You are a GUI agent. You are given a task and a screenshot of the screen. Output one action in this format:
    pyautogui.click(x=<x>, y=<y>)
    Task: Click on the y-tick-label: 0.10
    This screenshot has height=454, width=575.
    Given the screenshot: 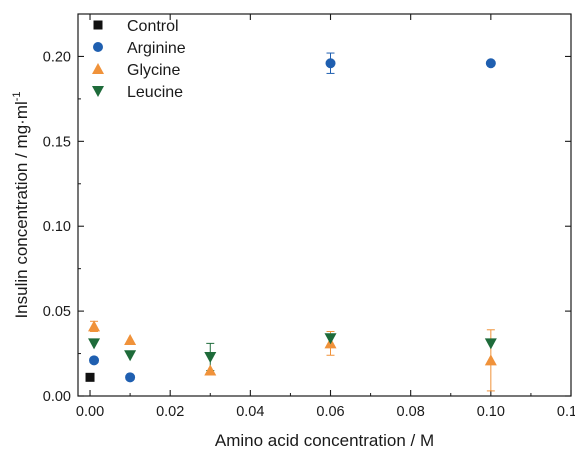 What is the action you would take?
    pyautogui.click(x=57, y=227)
    